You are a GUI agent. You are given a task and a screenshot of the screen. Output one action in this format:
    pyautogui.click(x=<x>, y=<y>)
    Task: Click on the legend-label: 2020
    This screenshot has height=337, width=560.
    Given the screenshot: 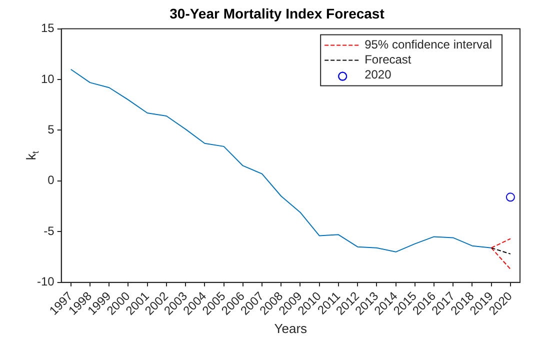 What is the action you would take?
    pyautogui.click(x=378, y=75)
    